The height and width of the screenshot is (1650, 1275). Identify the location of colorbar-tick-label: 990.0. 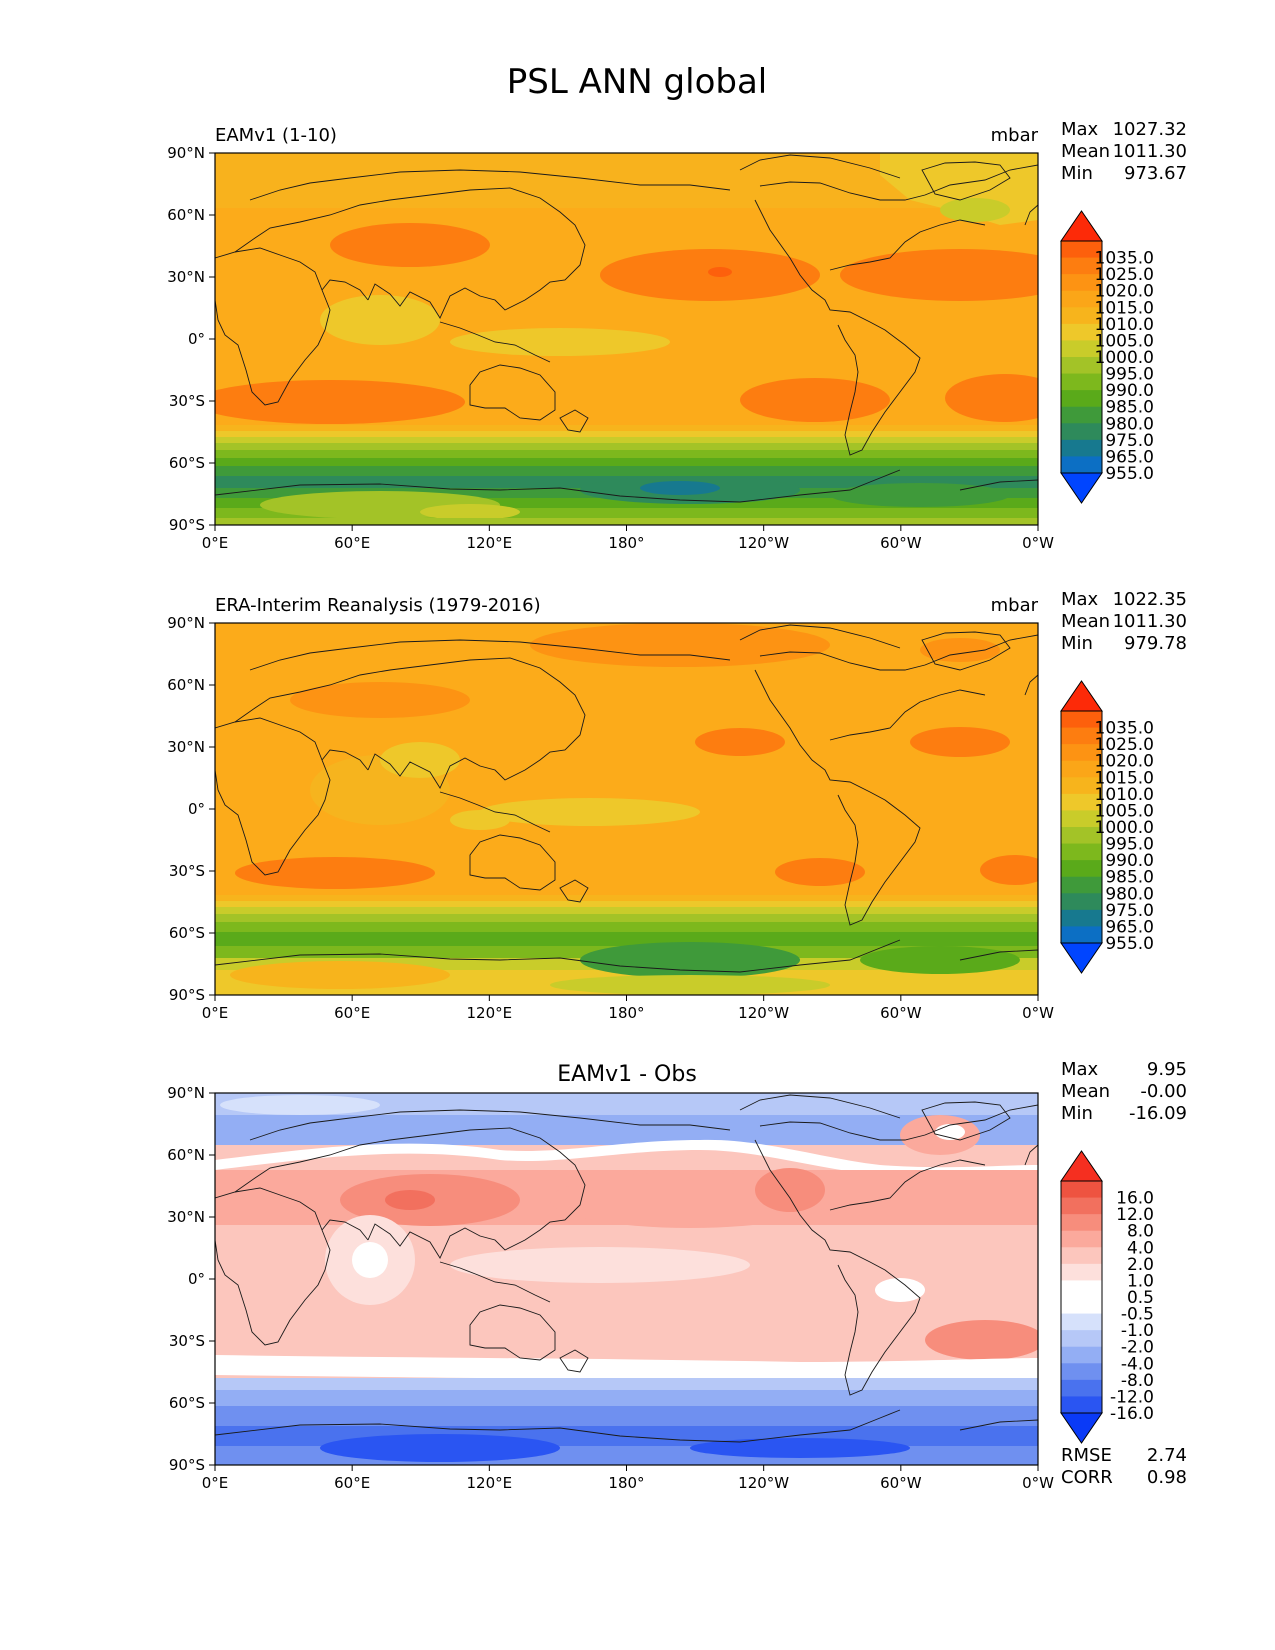
(1129, 391).